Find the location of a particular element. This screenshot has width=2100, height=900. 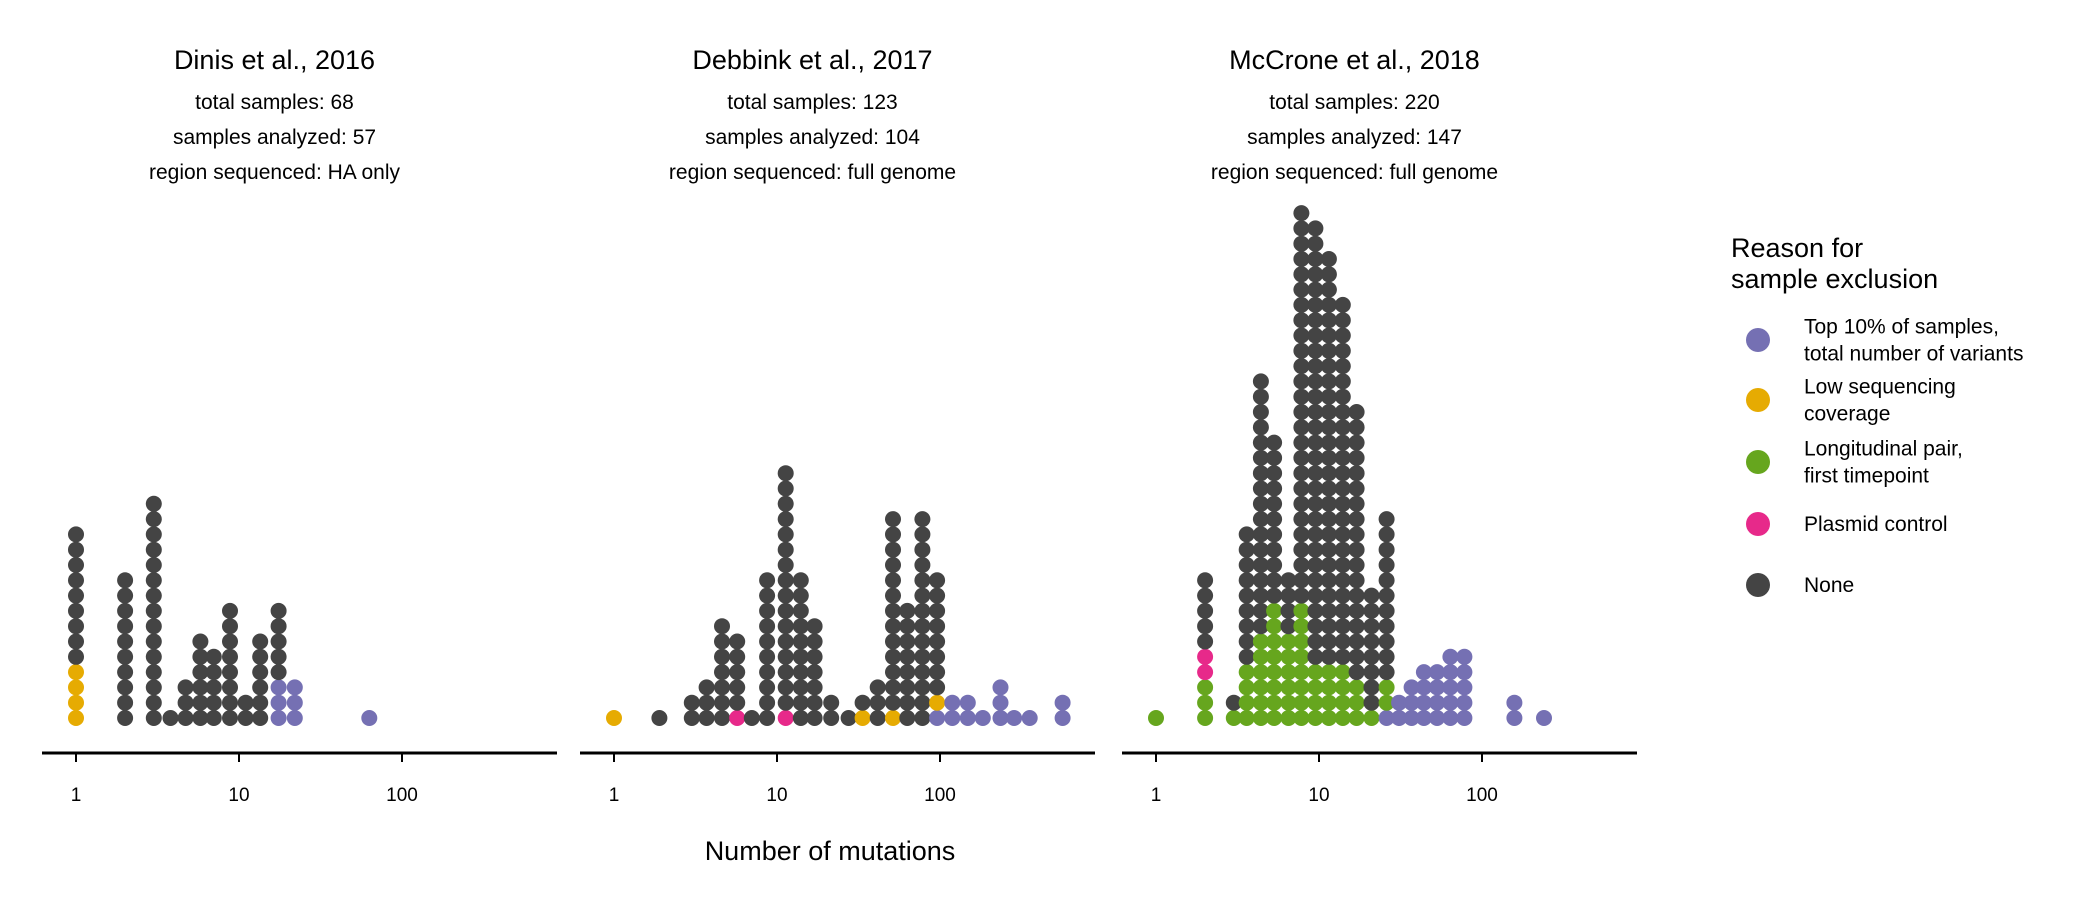

panel-info-line: samples analyzed: 147 is located at coordinates (1354, 137).